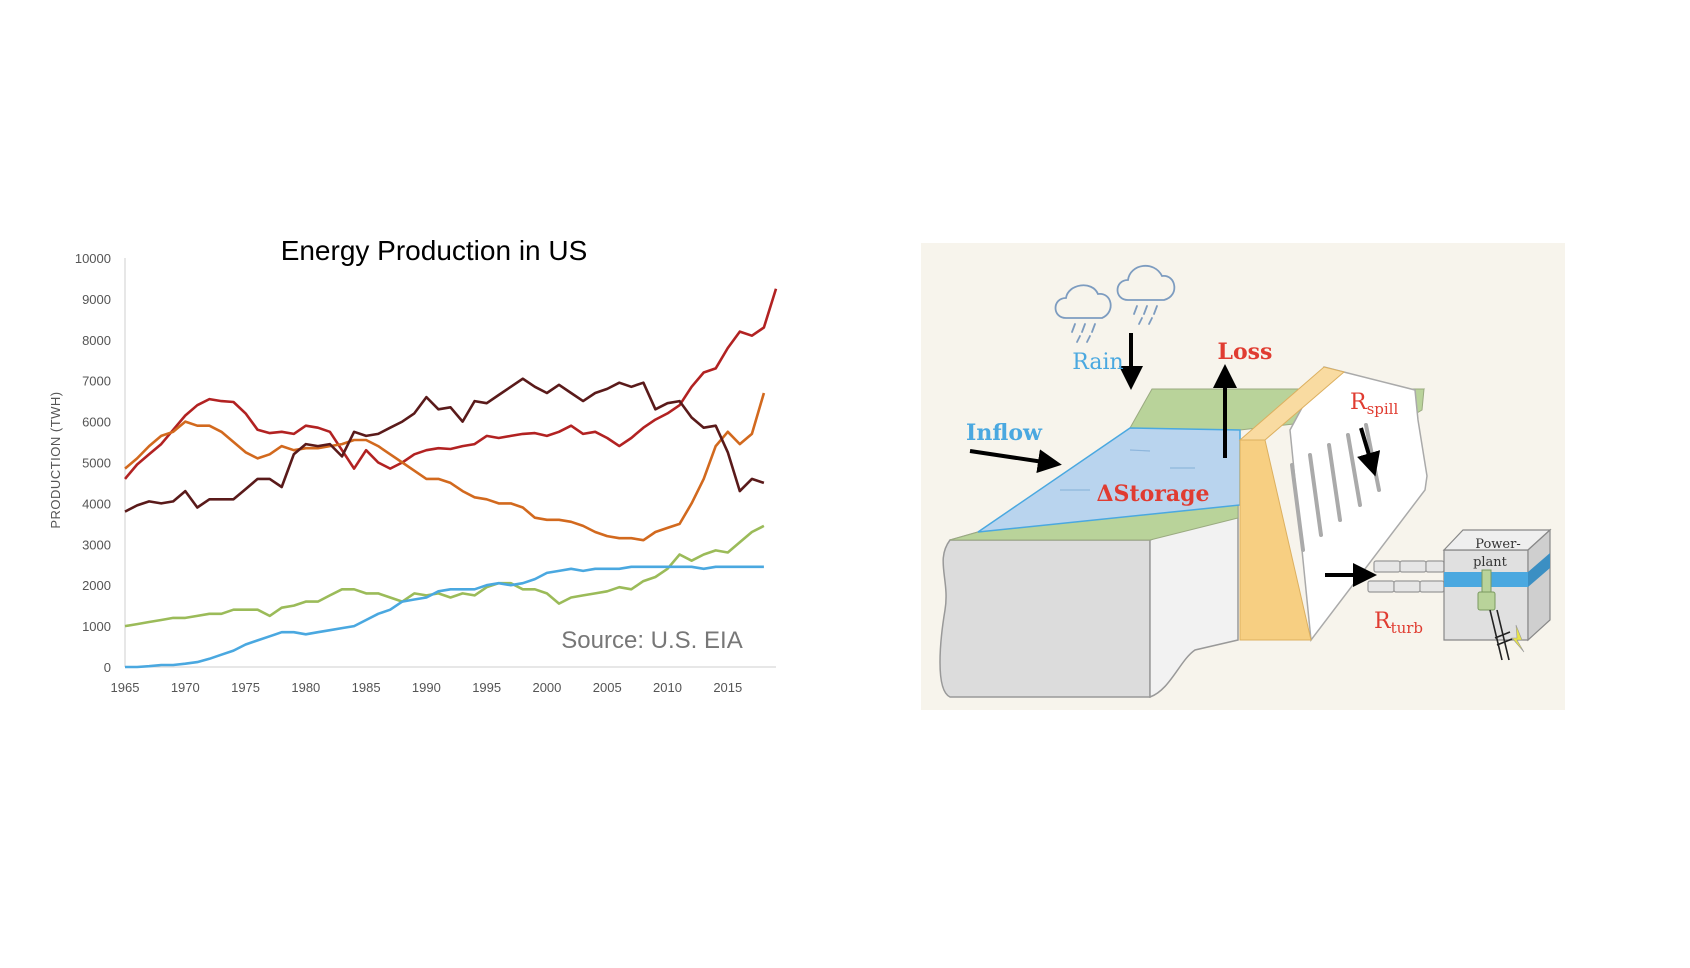 The height and width of the screenshot is (968, 1690). I want to click on inflow-label: Inflow, so click(1004, 433).